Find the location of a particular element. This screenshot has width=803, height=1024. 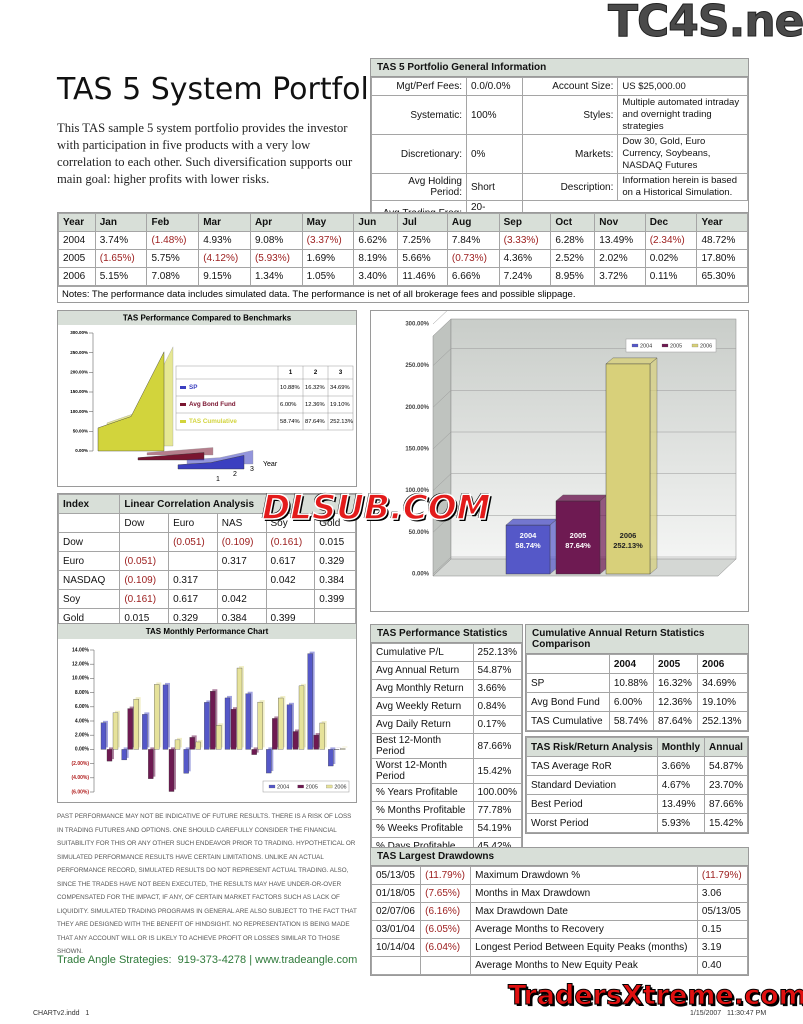

table-cell: TAS Cumulative is located at coordinates (568, 721).